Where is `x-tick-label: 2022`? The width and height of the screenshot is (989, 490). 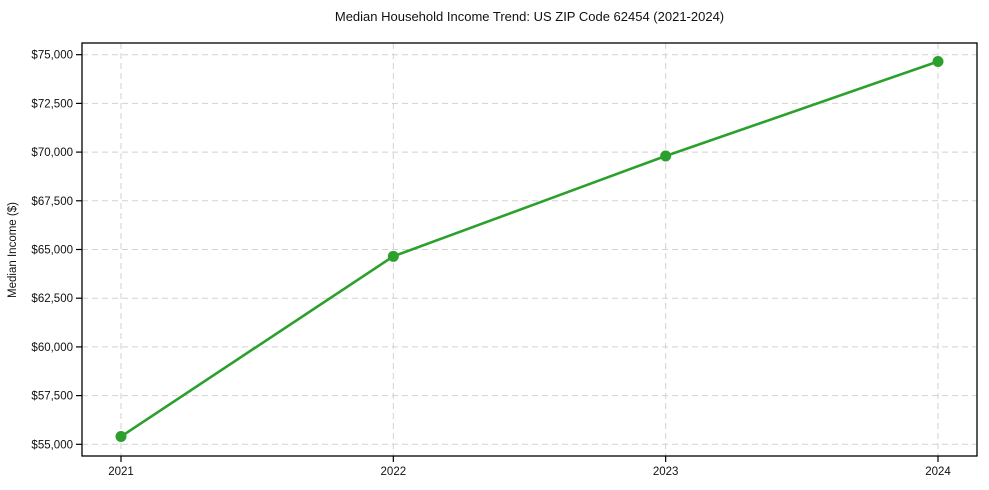 x-tick-label: 2022 is located at coordinates (394, 472).